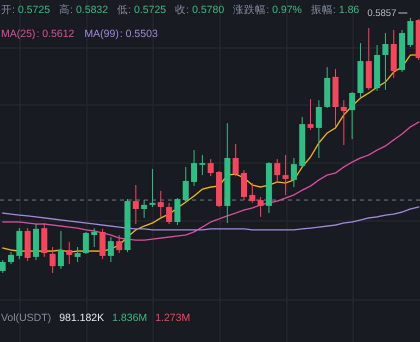  Describe the element at coordinates (55, 34) in the screenshot. I see `annotation: : 0.5612` at that location.